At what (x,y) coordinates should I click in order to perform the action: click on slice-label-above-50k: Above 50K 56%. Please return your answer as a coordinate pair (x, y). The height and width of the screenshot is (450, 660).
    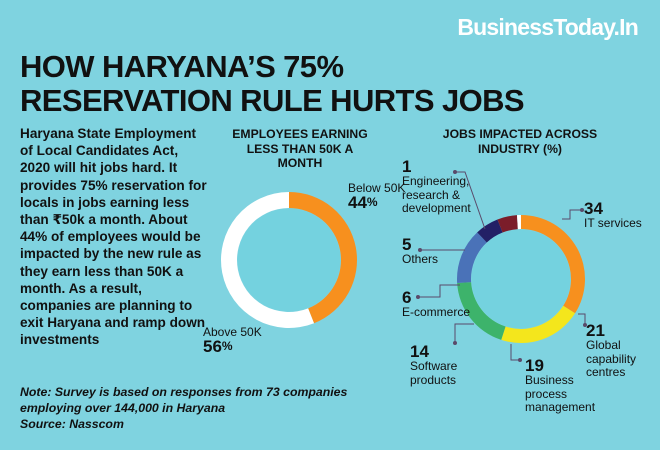
    Looking at the image, I should click on (232, 340).